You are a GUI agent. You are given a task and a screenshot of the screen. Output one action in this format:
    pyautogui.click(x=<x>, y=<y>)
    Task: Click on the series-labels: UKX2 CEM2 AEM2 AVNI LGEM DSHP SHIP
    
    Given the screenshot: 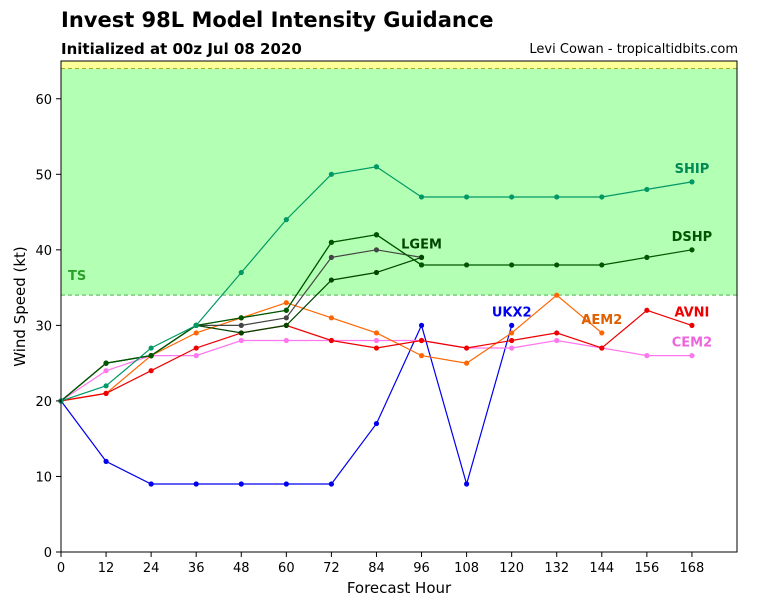 What is the action you would take?
    pyautogui.click(x=556, y=256)
    